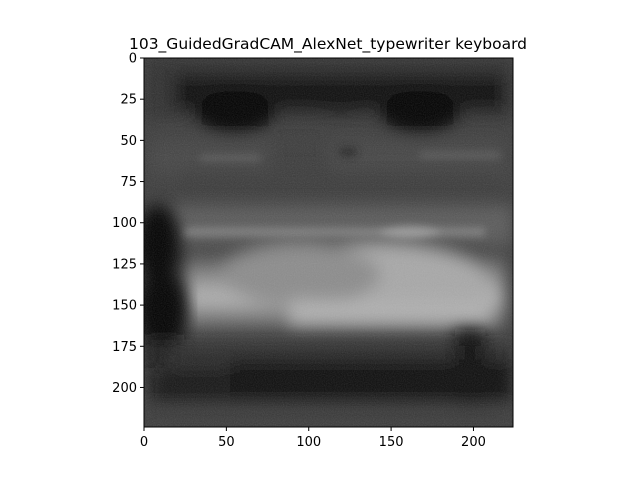  I want to click on y-tick-label: 100, so click(124, 223).